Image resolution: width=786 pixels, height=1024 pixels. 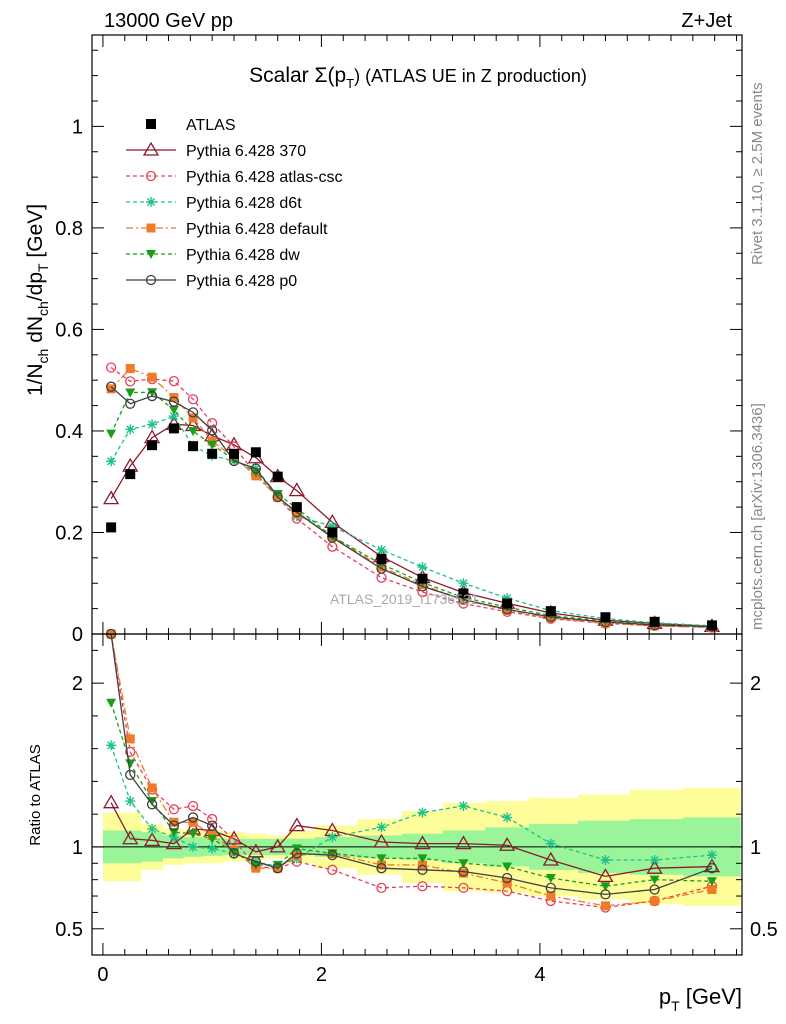 I want to click on rivet-label: Rivet 3.1.10, ≥ 2.5M events, so click(x=757, y=174).